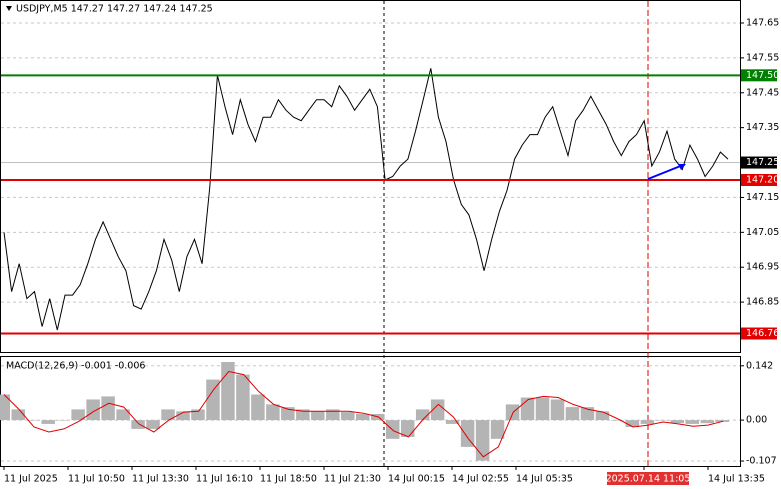 The image size is (781, 489). Describe the element at coordinates (75, 366) in the screenshot. I see `macd-title: MACD(12,26,9) -0.001 -0.006` at that location.